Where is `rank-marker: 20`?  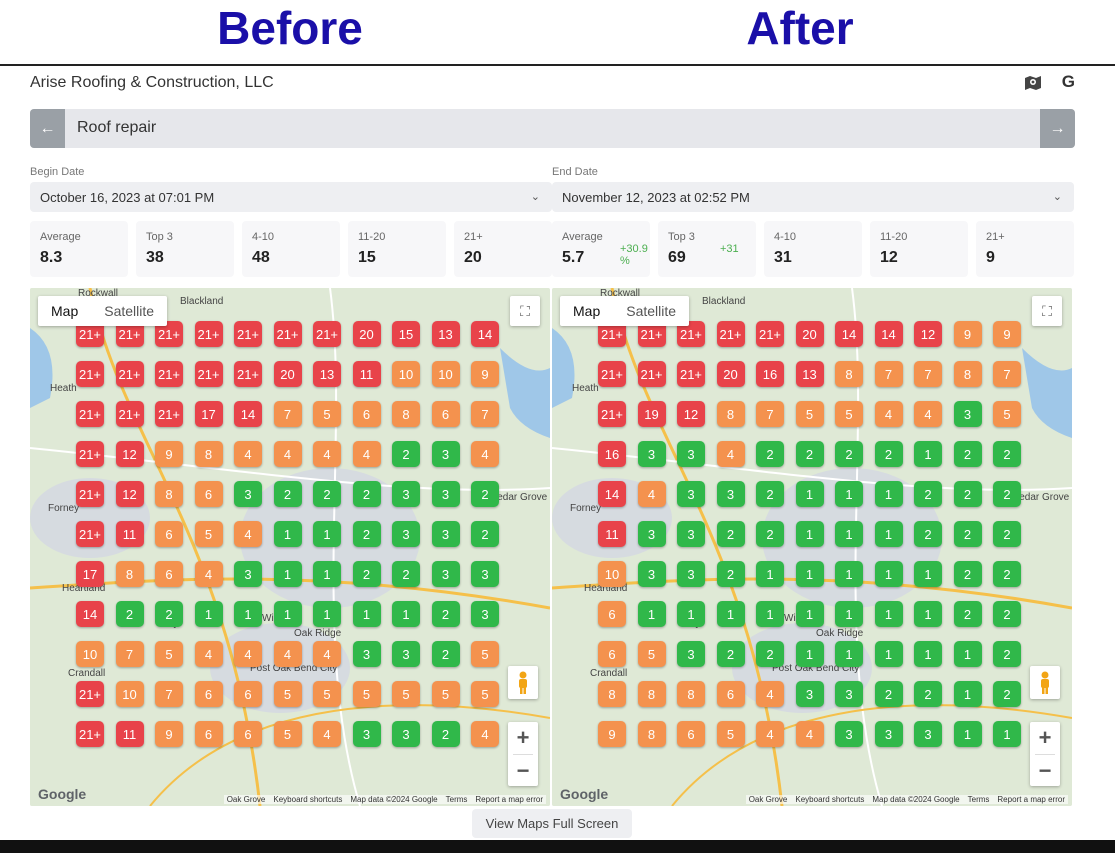 rank-marker: 20 is located at coordinates (366, 334).